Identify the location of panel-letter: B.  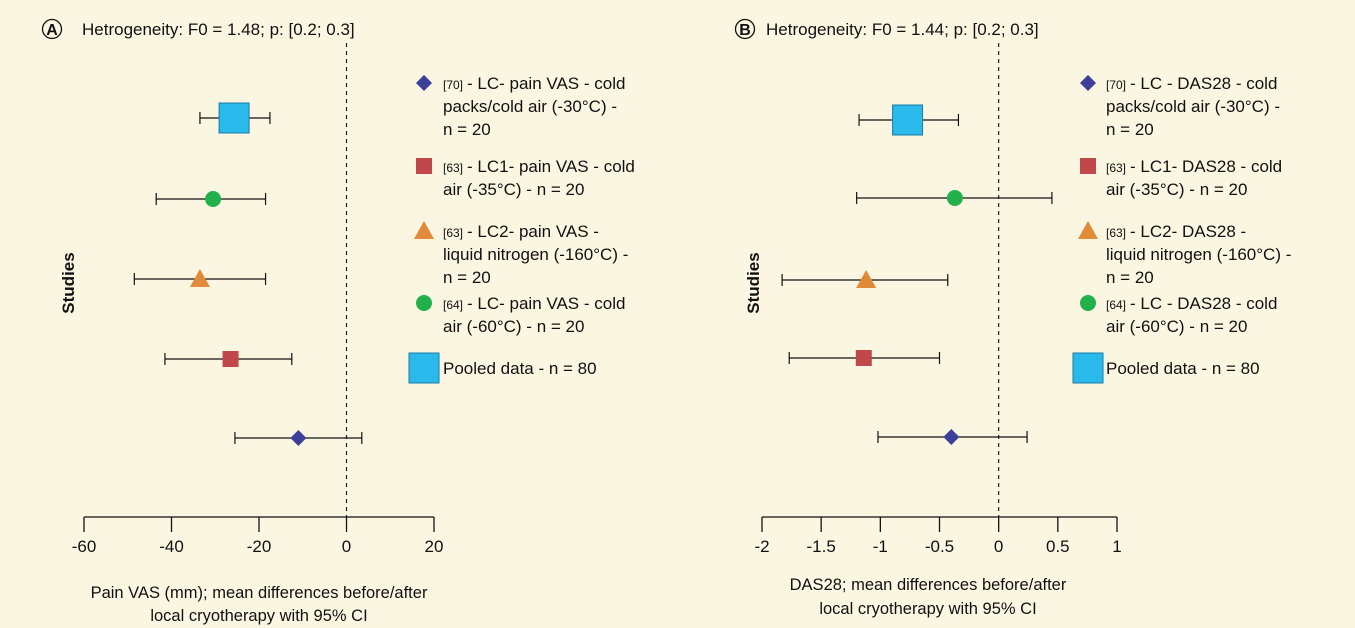
(745, 30).